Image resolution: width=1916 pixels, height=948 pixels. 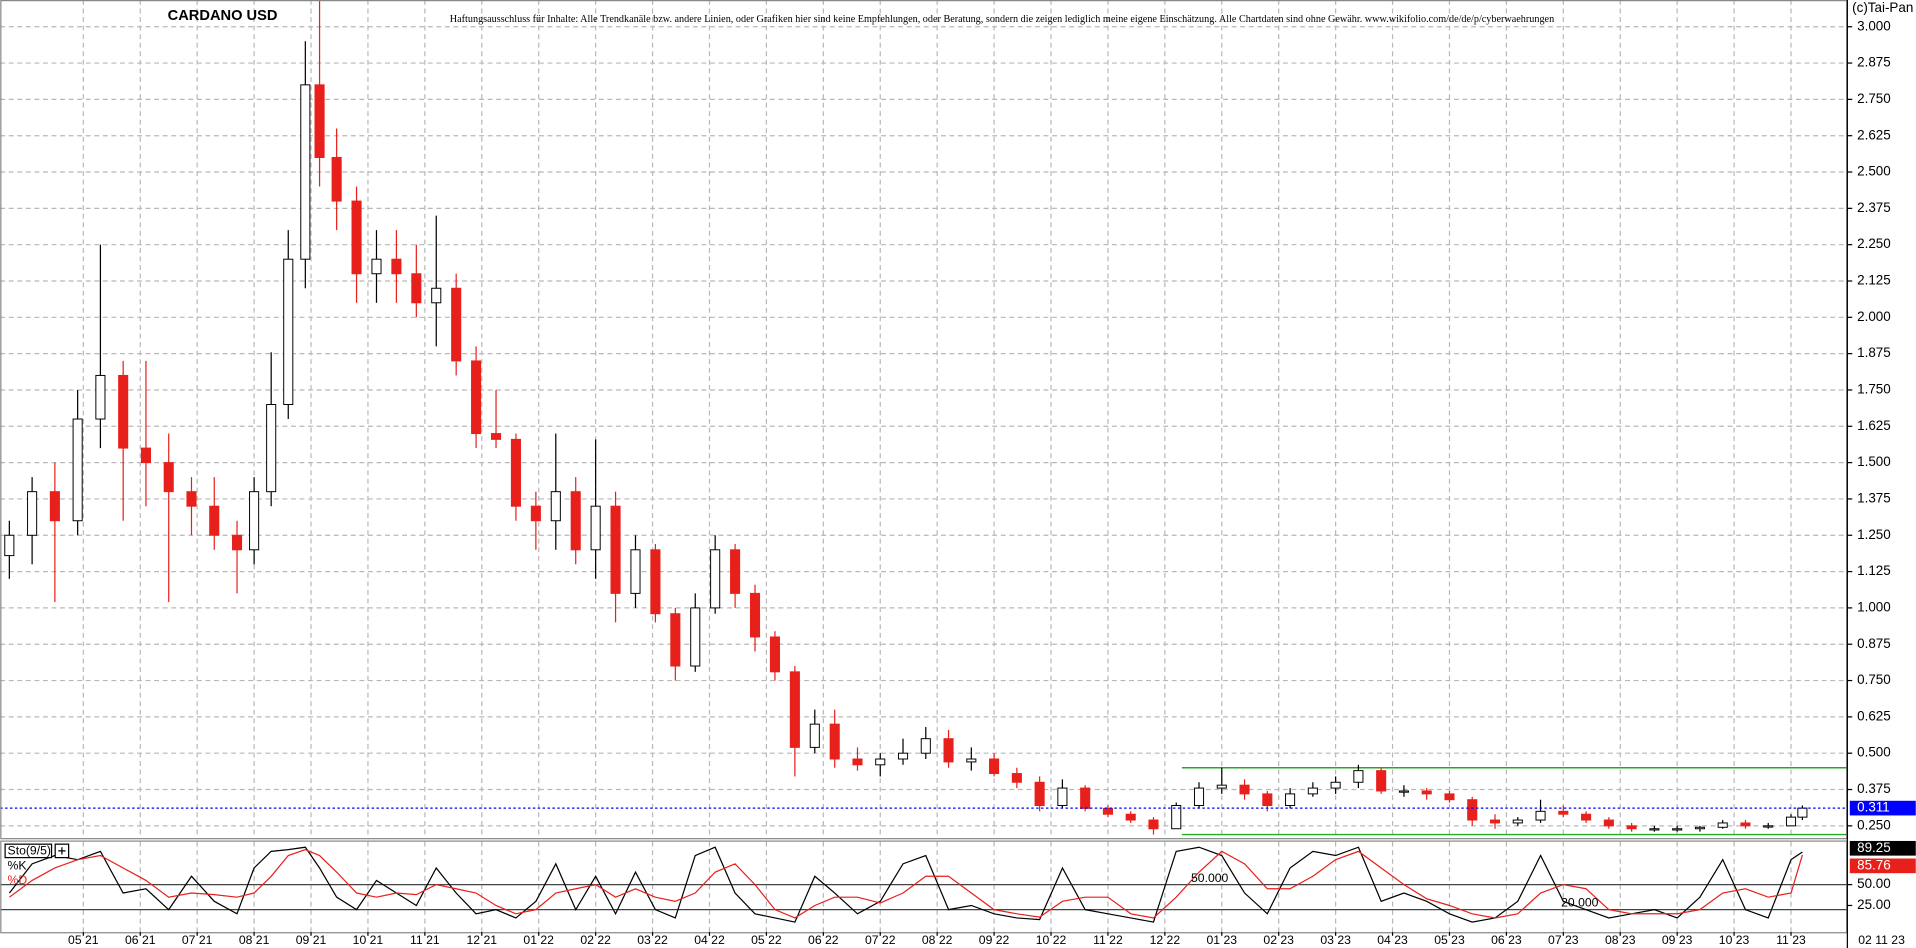 I want to click on x-tick-label: 10 21, so click(x=368, y=940).